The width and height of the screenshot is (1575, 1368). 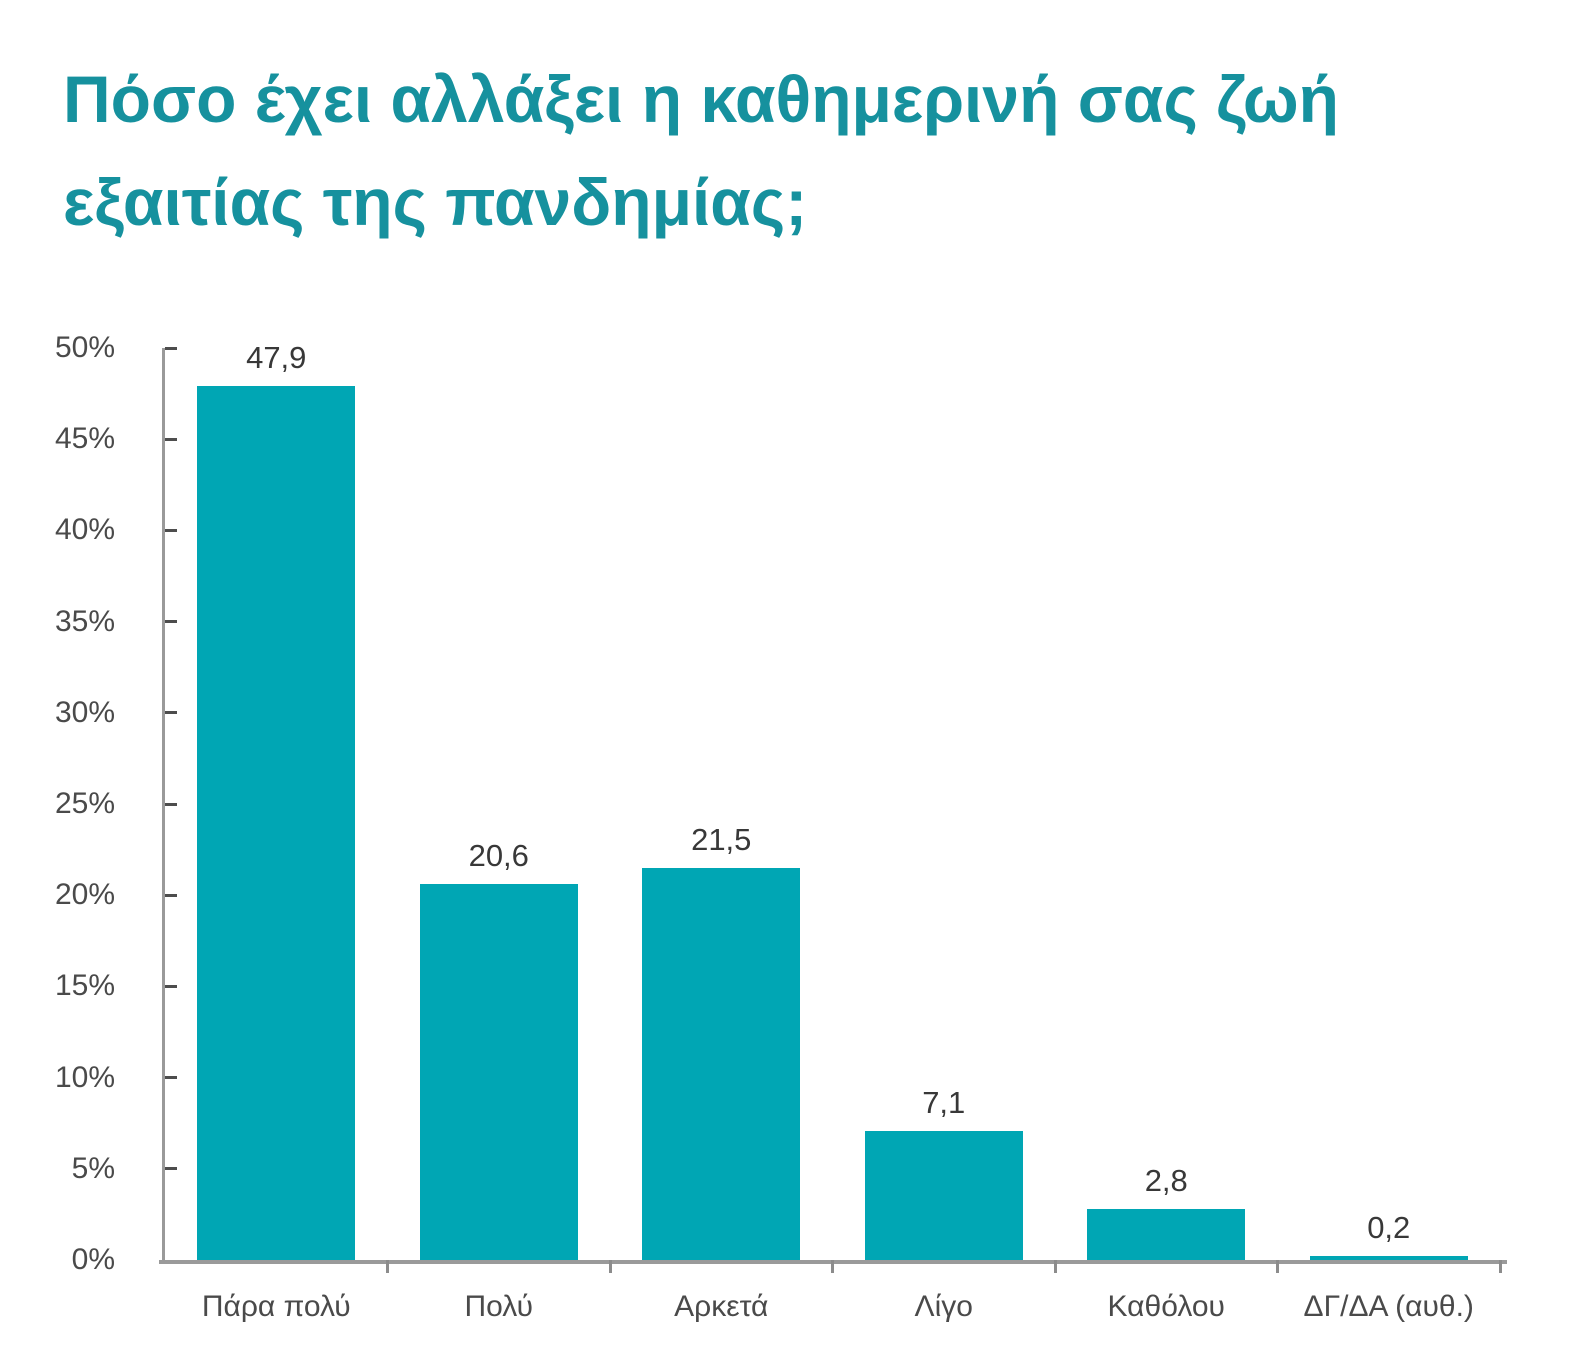 What do you see at coordinates (84, 621) in the screenshot?
I see `y-axis-tick-label: 35%` at bounding box center [84, 621].